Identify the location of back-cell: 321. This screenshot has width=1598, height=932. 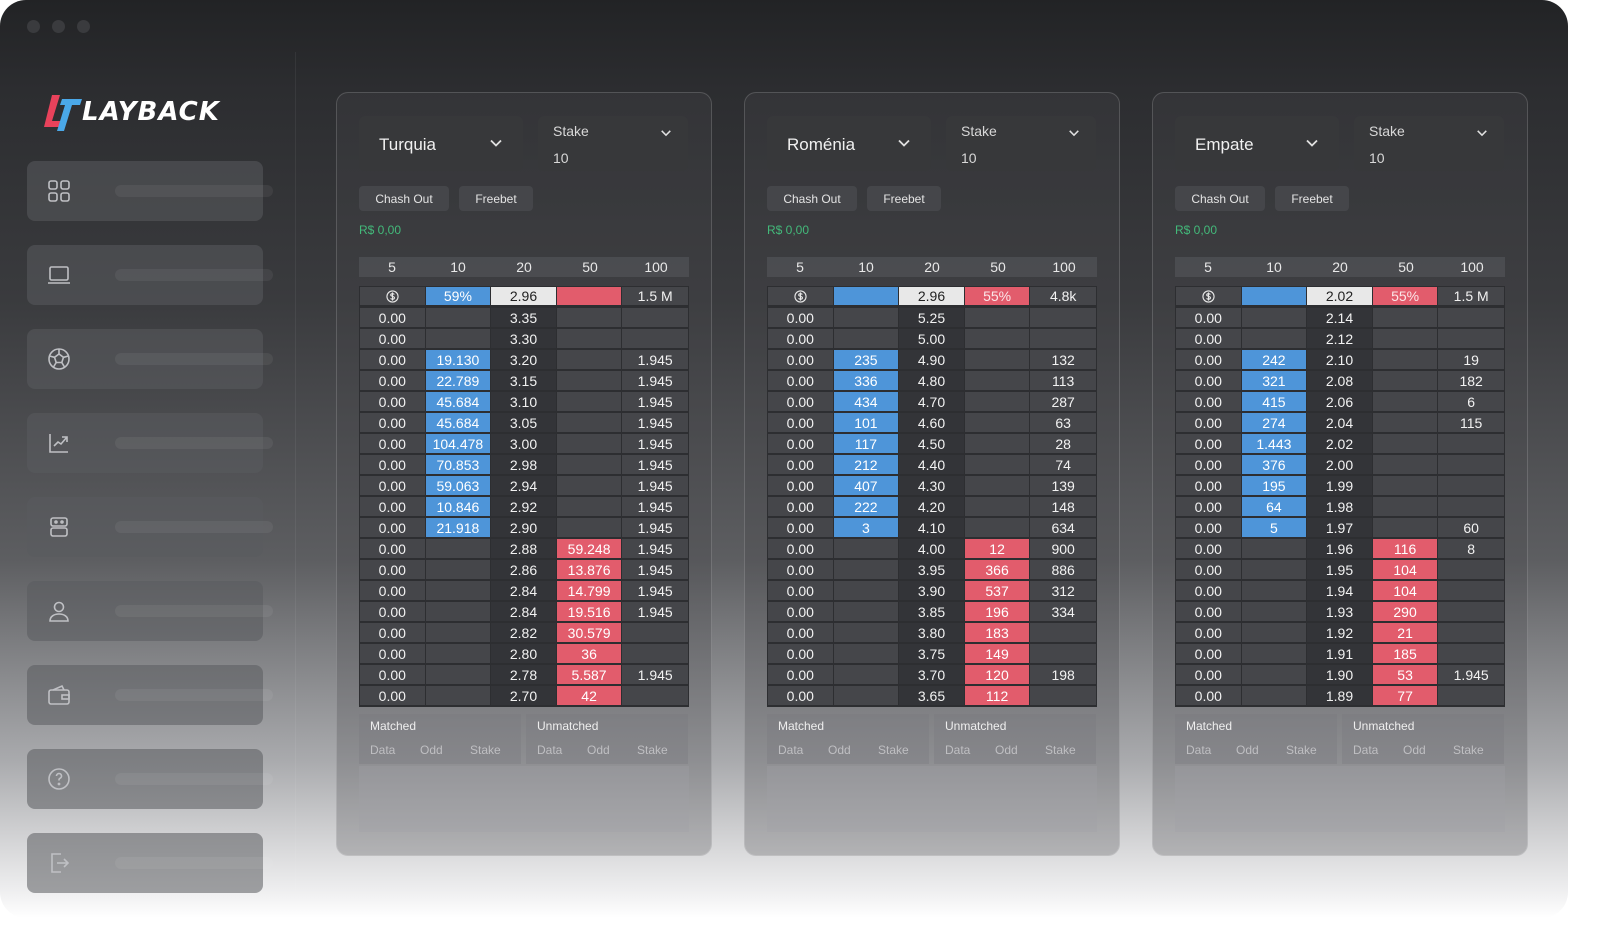
(1274, 381).